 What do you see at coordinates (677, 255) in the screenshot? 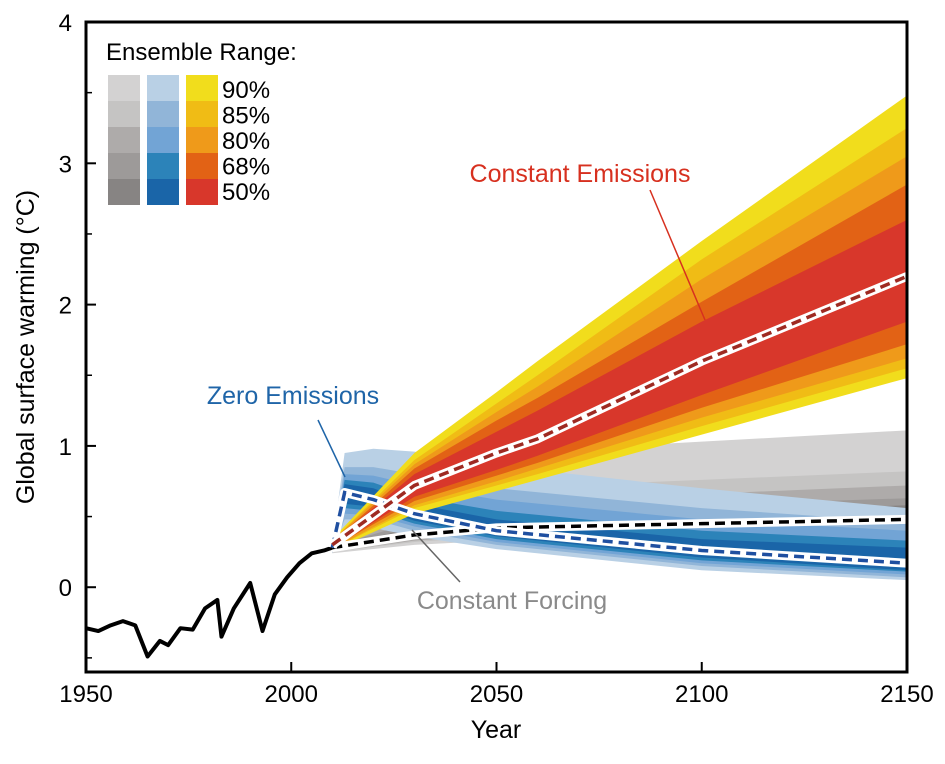
I see `constant-emissions-leader` at bounding box center [677, 255].